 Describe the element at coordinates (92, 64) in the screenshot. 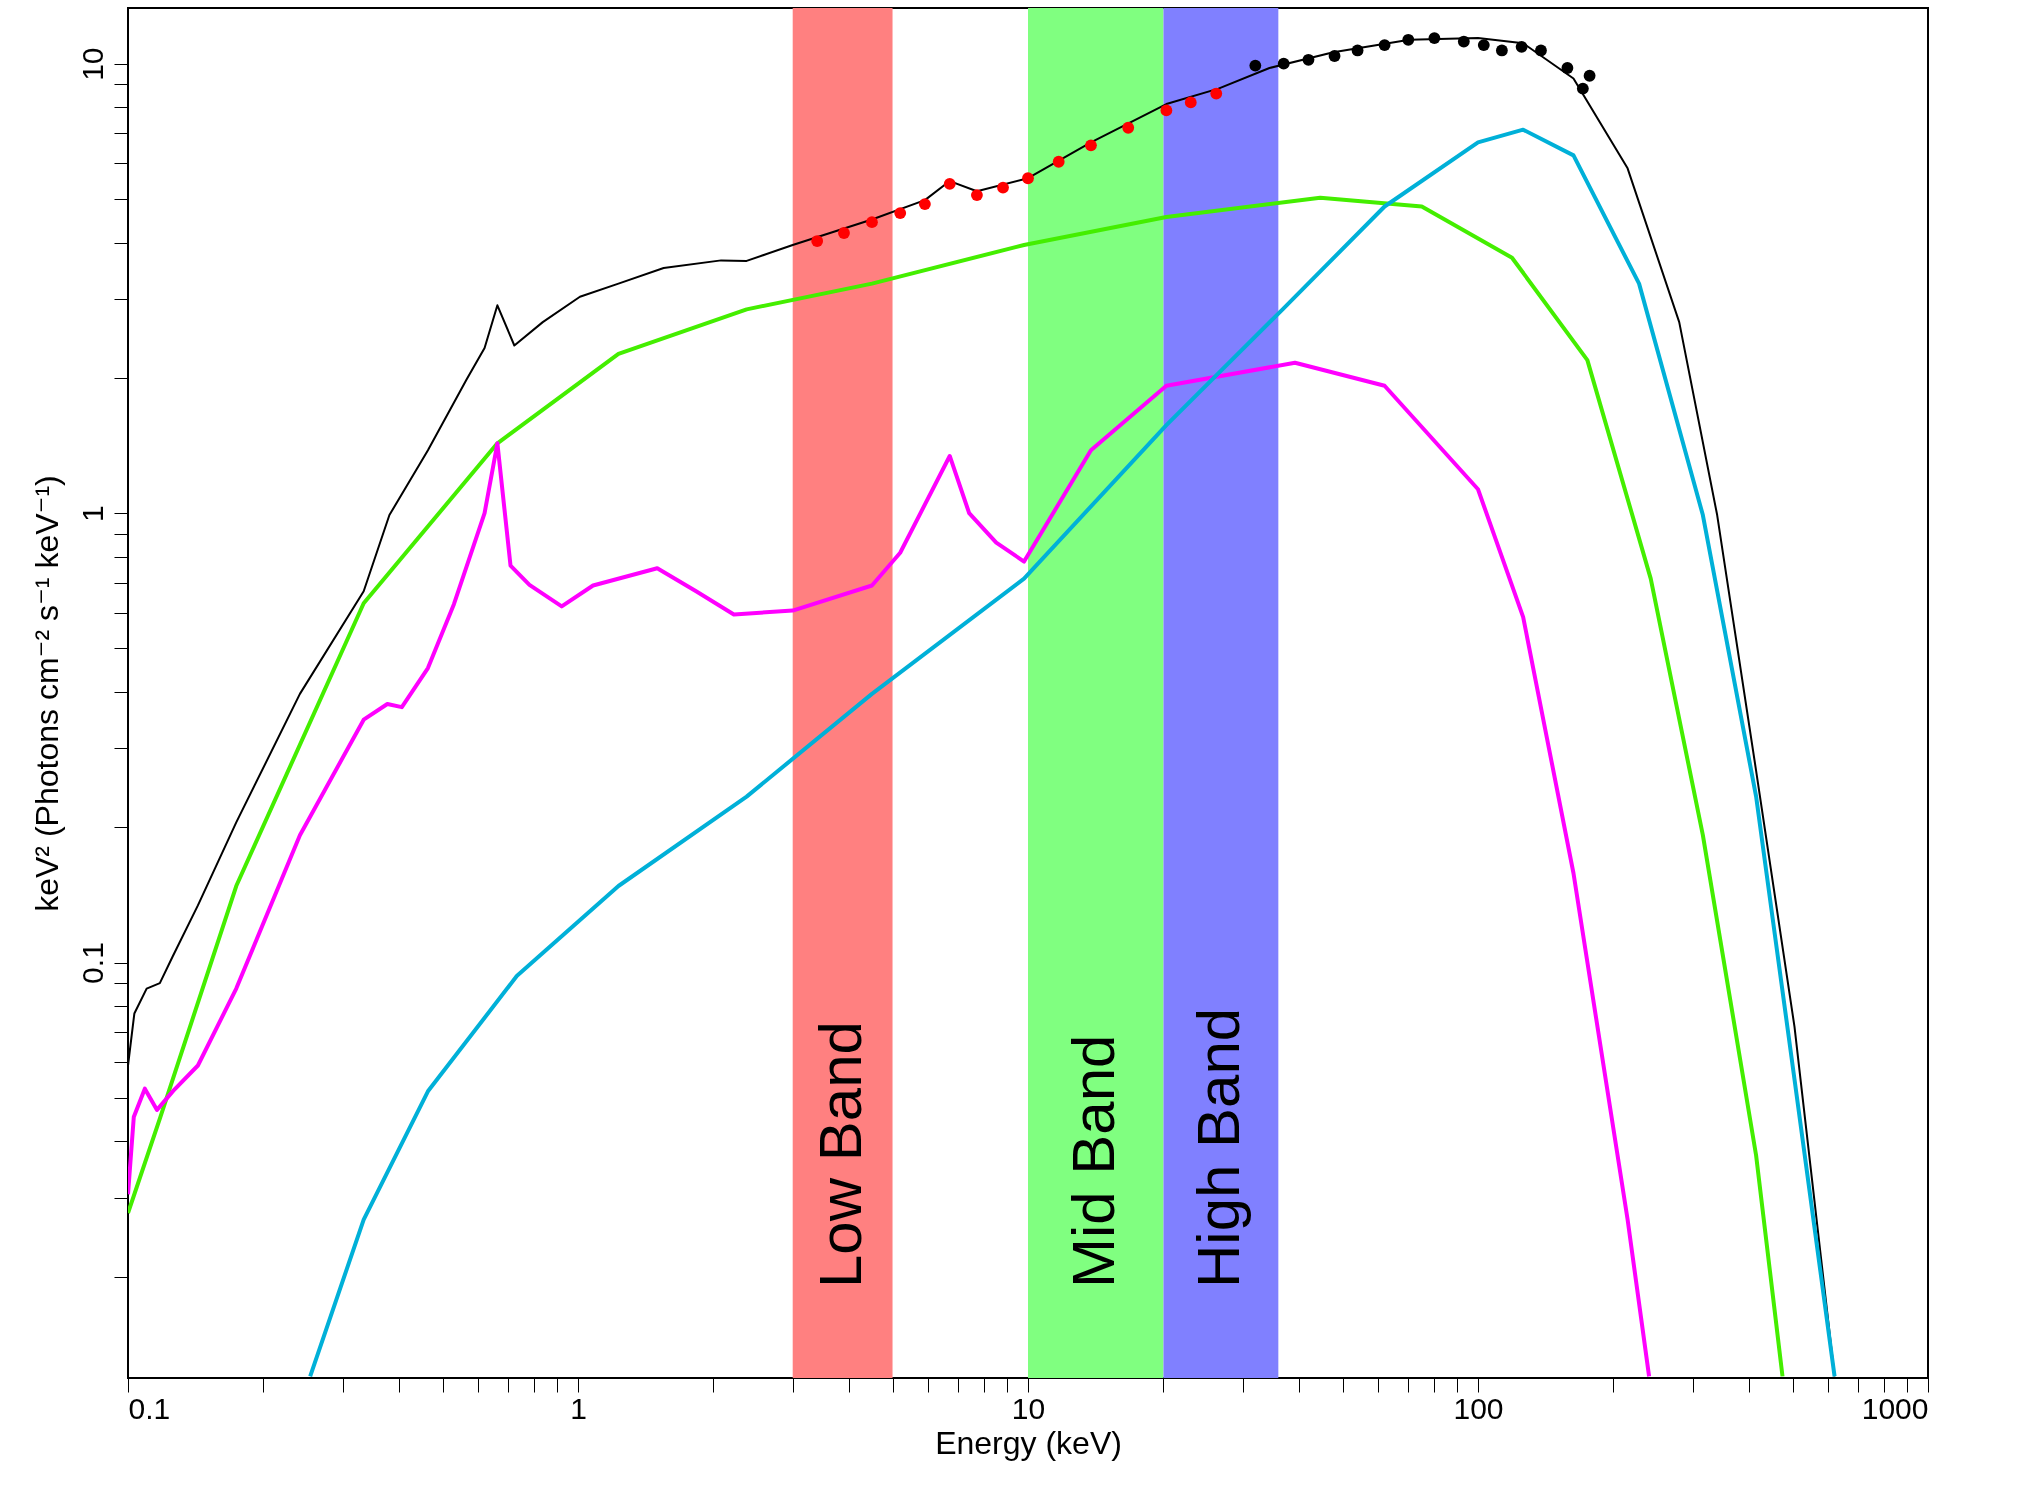

I see `y-tick-label: 10` at that location.